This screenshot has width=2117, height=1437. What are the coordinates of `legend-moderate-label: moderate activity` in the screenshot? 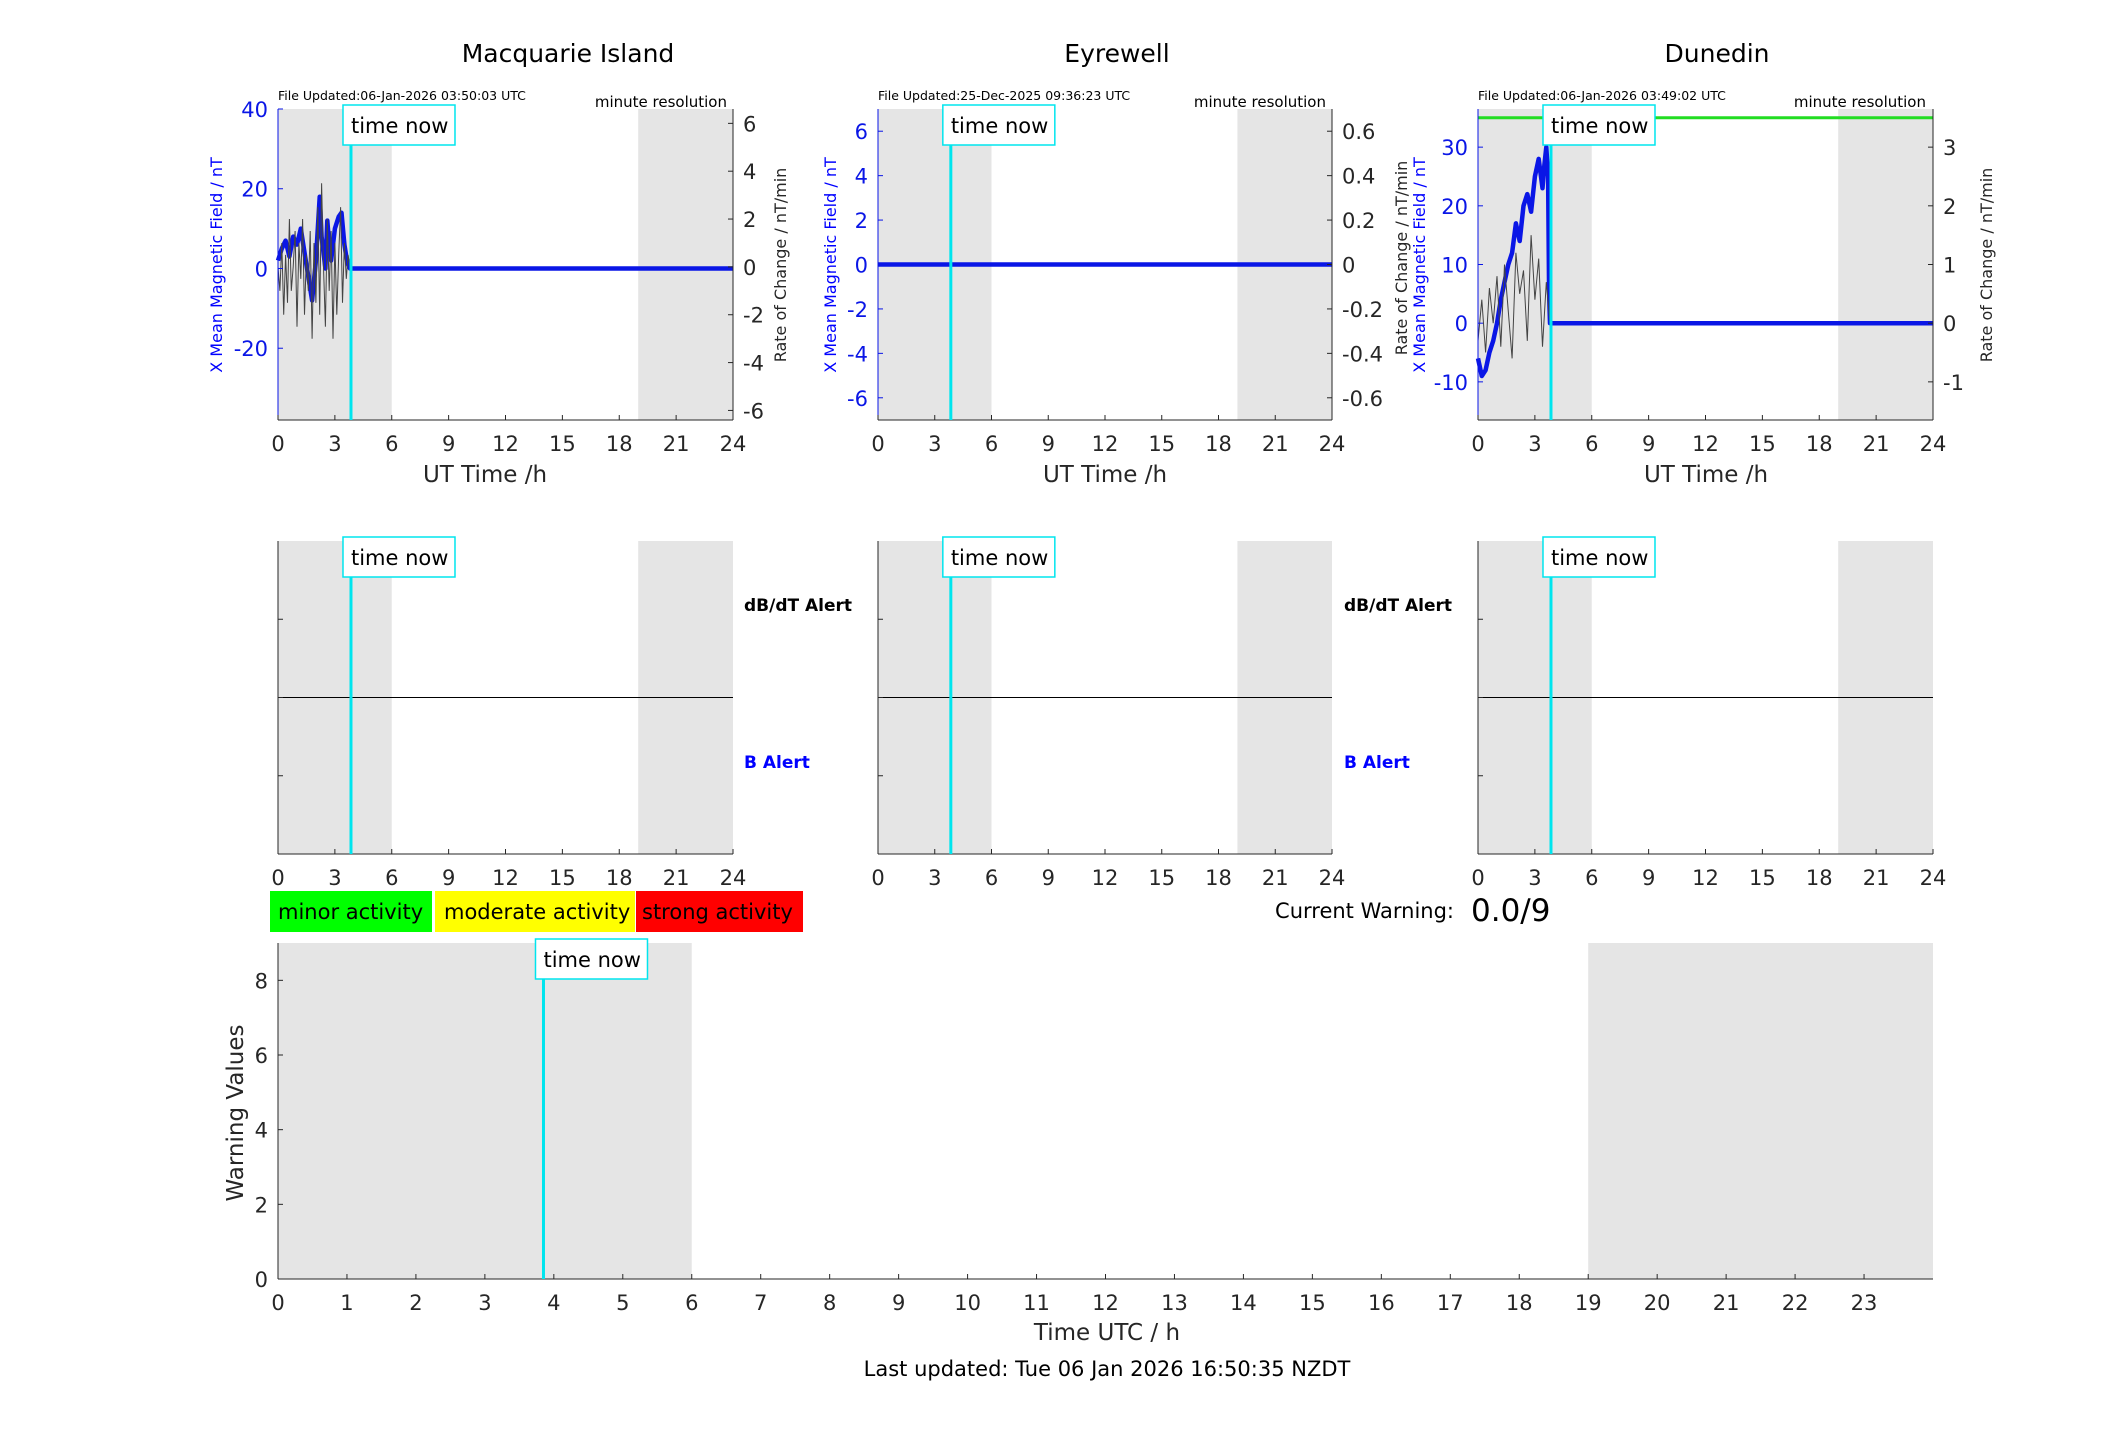 It's located at (537, 912).